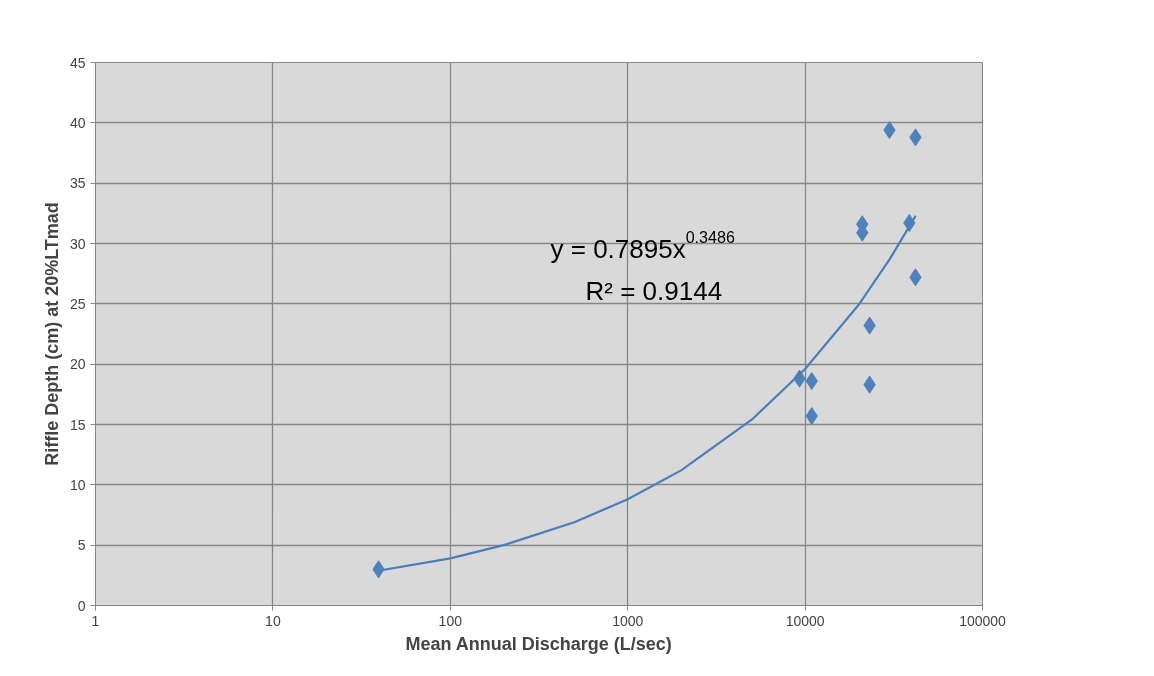 The image size is (1154, 676). I want to click on y-tick-label: 15, so click(77, 424).